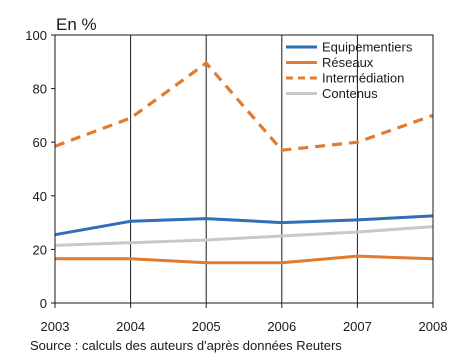 This screenshot has width=454, height=359. What do you see at coordinates (40, 89) in the screenshot?
I see `y-tick-label: 80` at bounding box center [40, 89].